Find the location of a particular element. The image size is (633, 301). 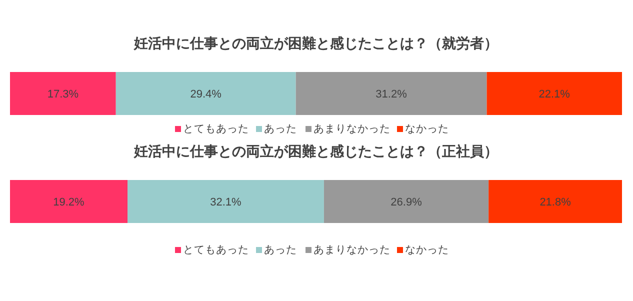

data-label: 29.4% is located at coordinates (206, 94).